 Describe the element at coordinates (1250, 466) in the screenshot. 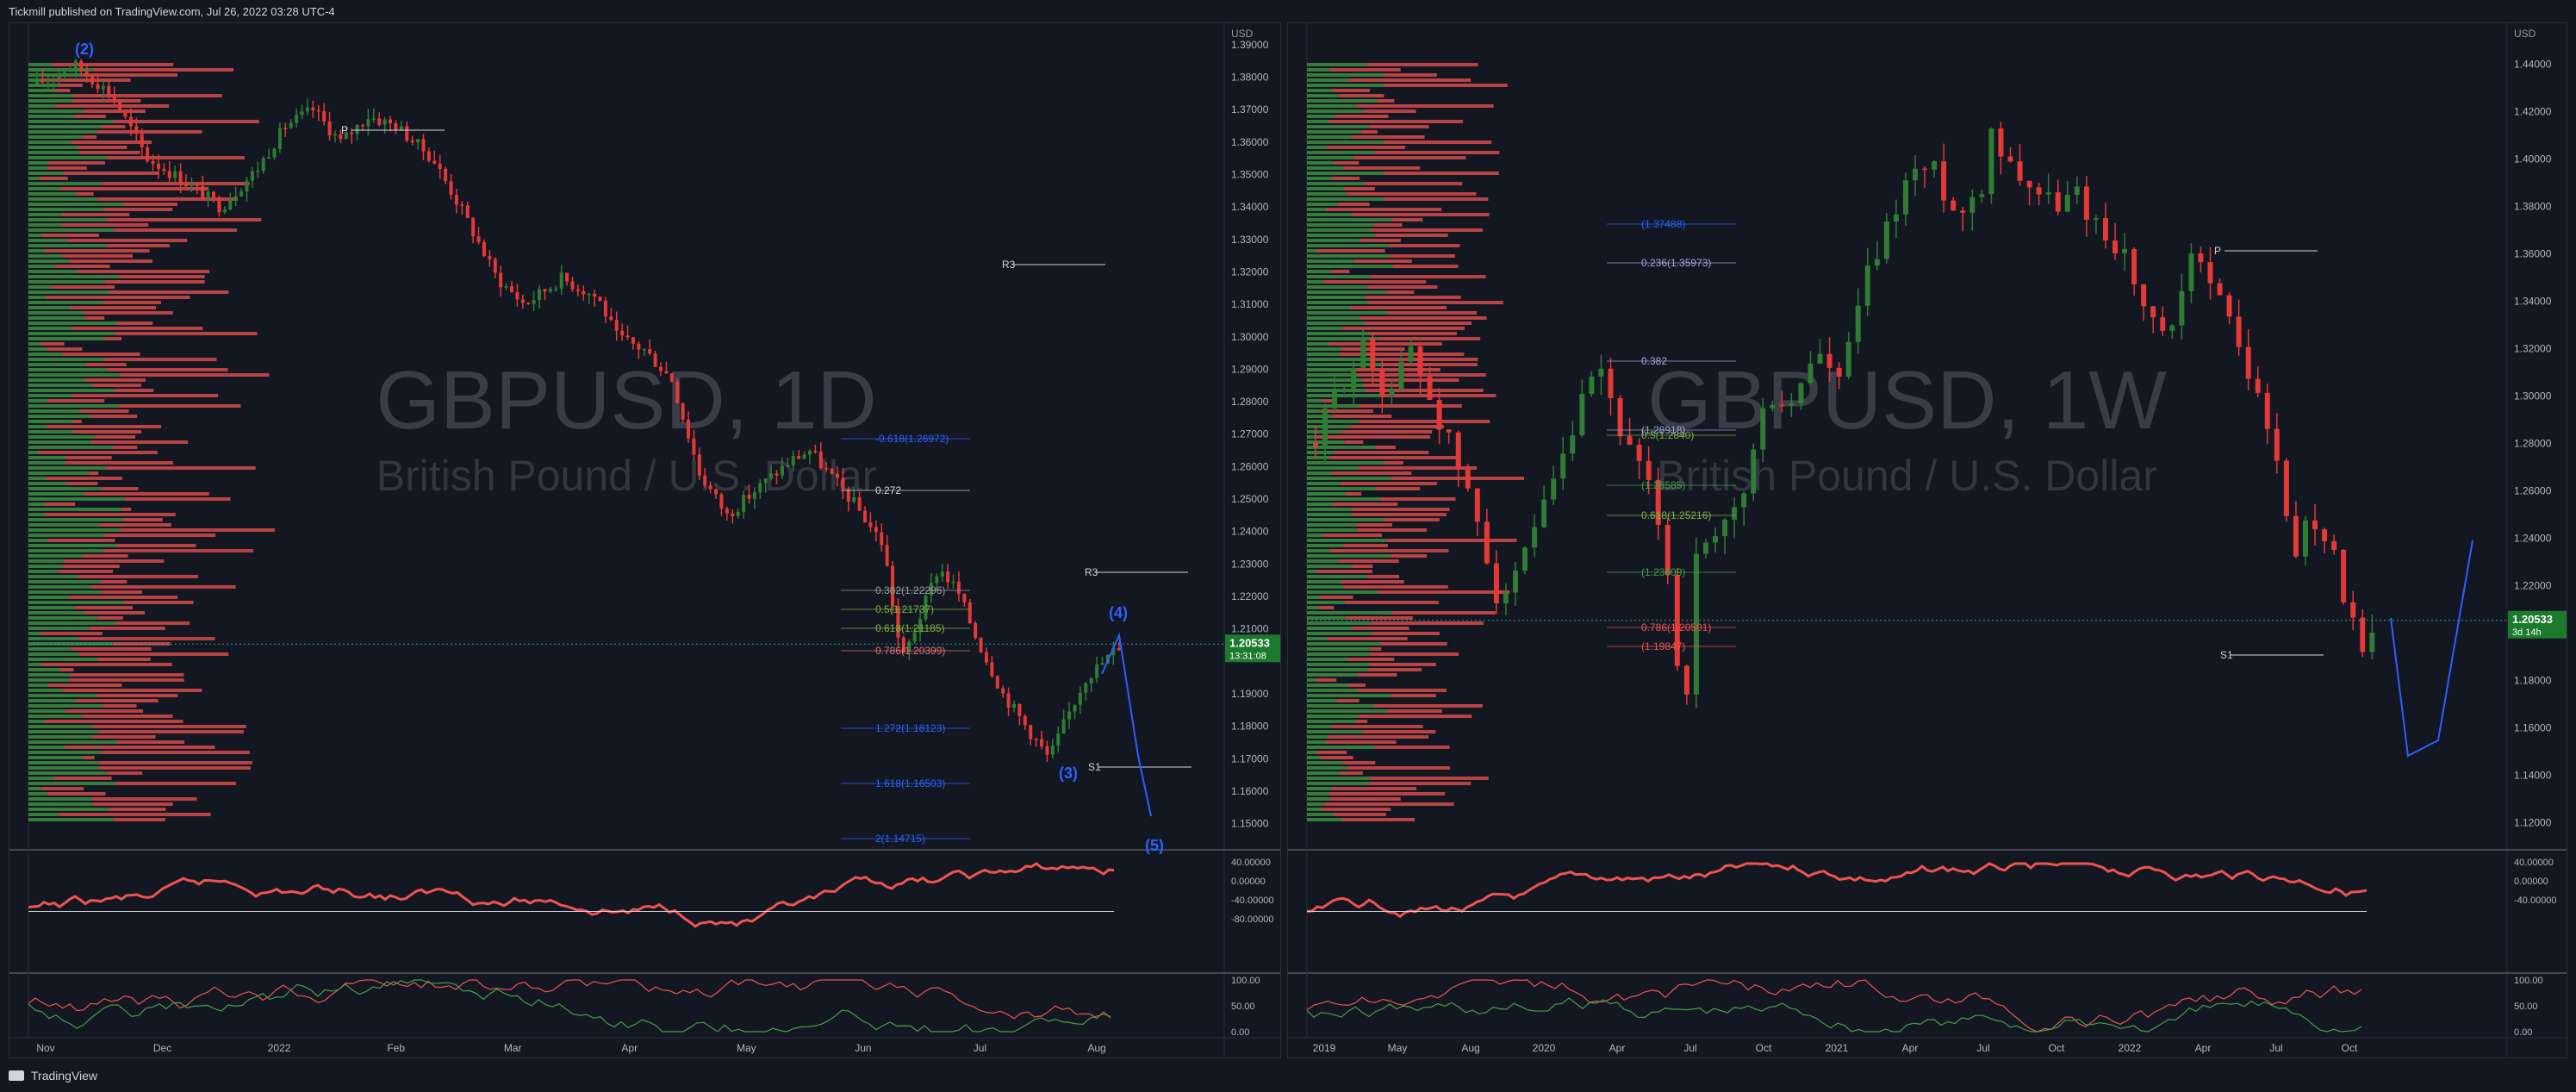

I see `price-tick: 1.26000` at that location.